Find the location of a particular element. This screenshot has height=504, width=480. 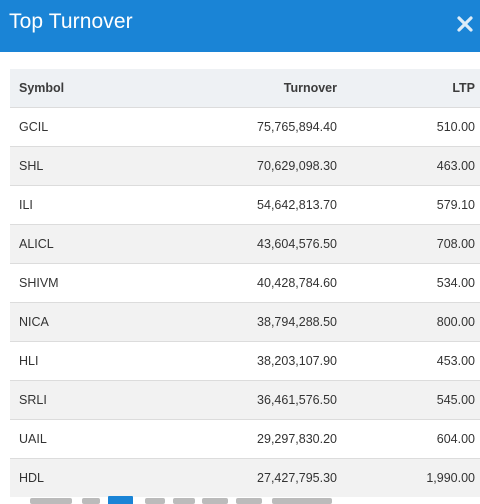

table-row: NICA 38,794,288.50 800.00 is located at coordinates (245, 322).